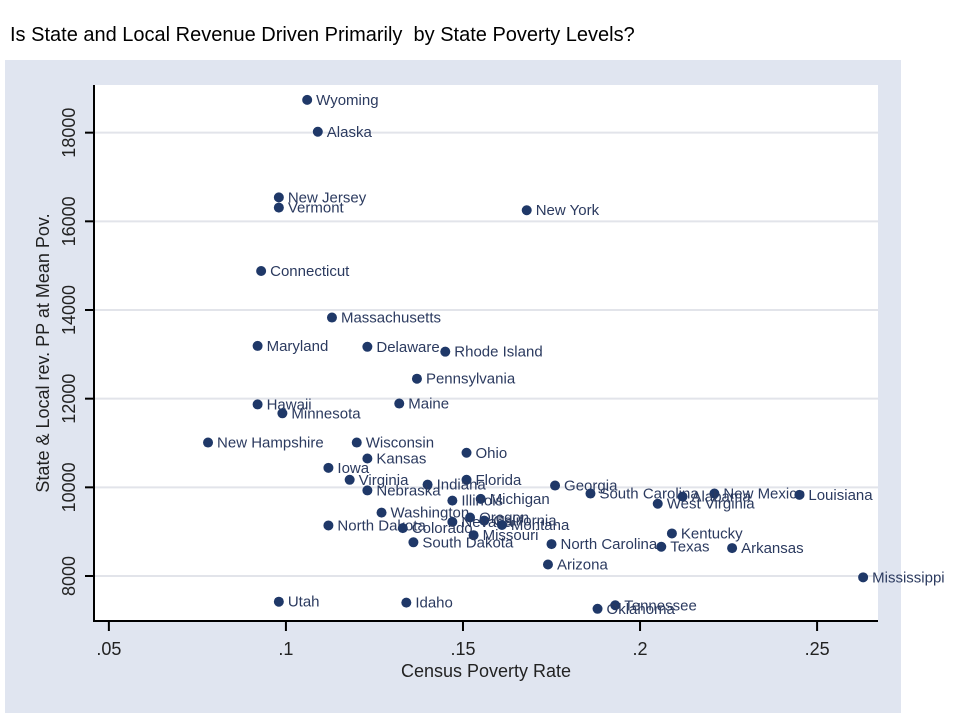 This screenshot has height=720, width=960. I want to click on data-point: New Hampshire, so click(263, 443).